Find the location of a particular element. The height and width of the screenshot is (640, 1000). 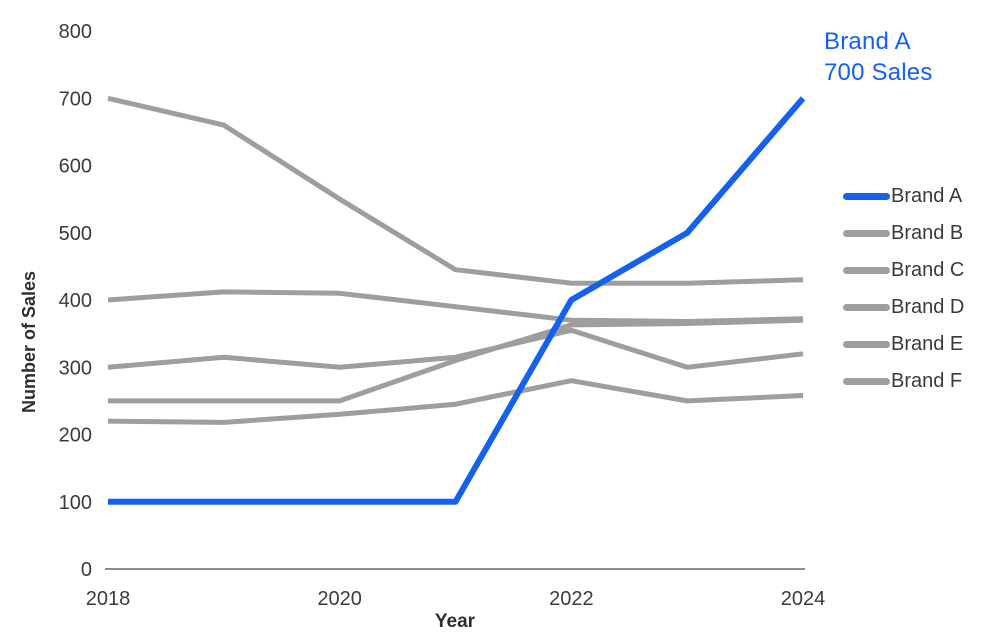

annotation-value: 700 Sales is located at coordinates (878, 72).